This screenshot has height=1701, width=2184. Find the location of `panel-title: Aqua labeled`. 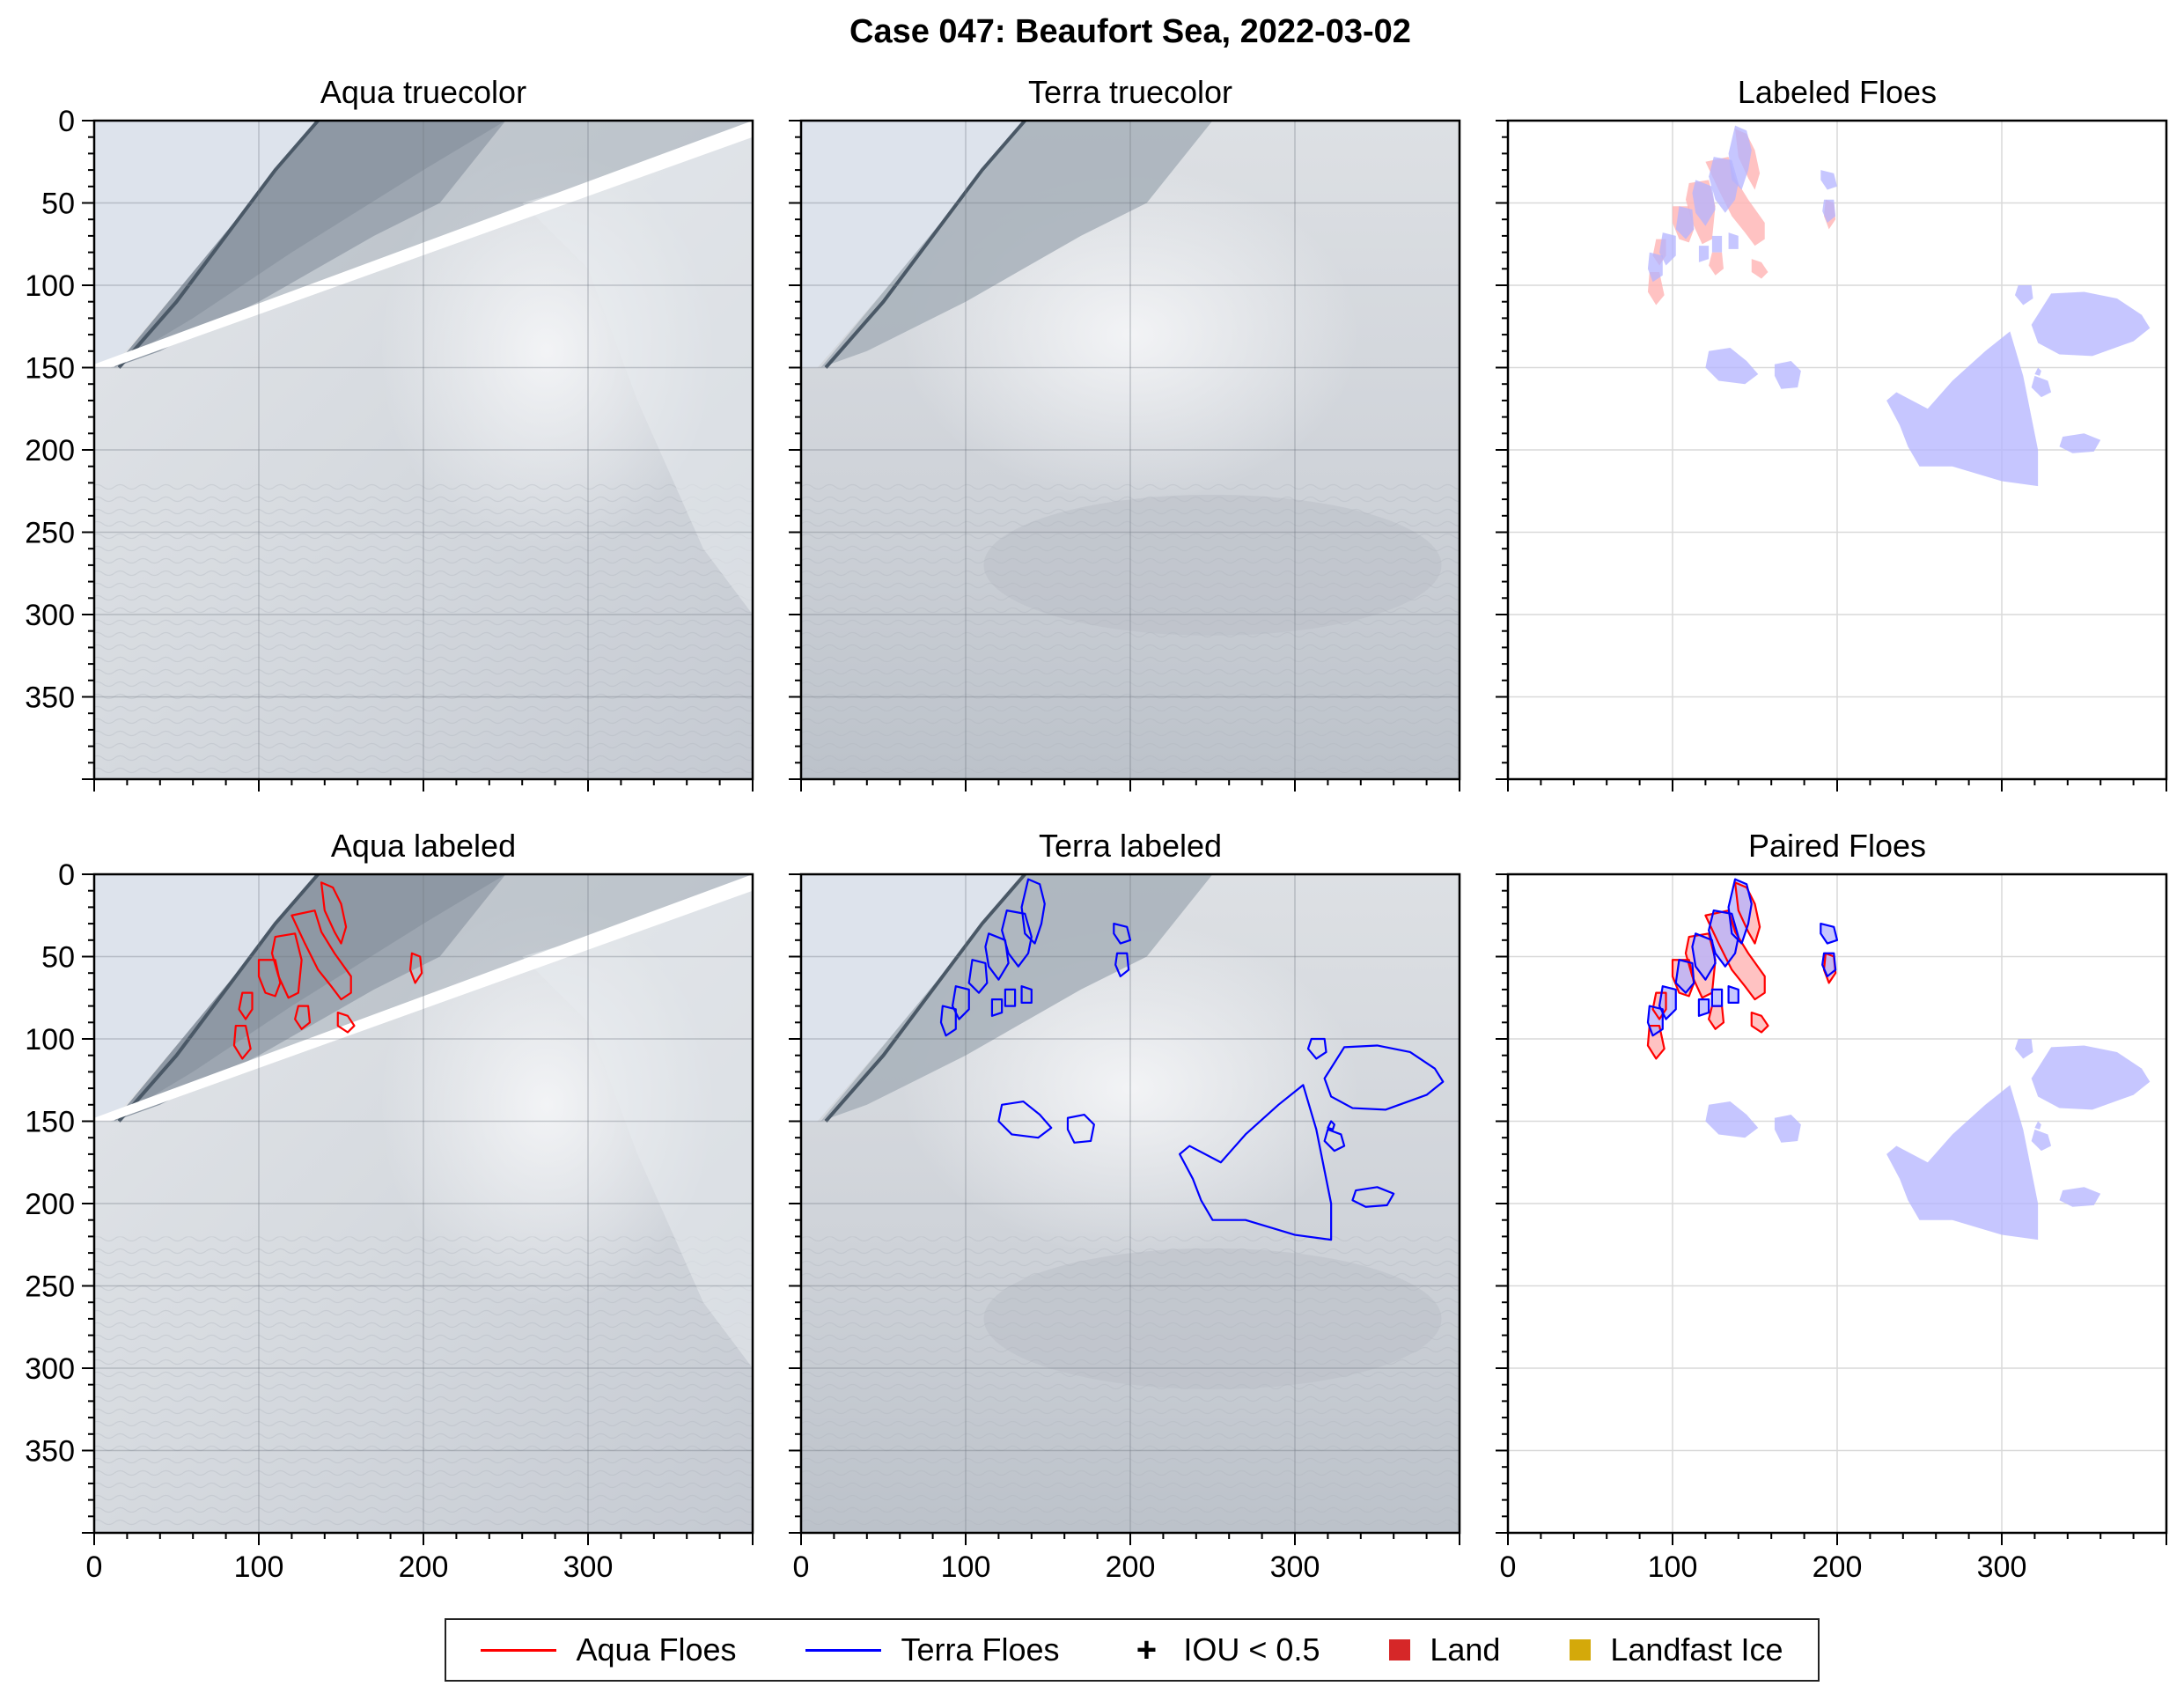

panel-title: Aqua labeled is located at coordinates (423, 846).